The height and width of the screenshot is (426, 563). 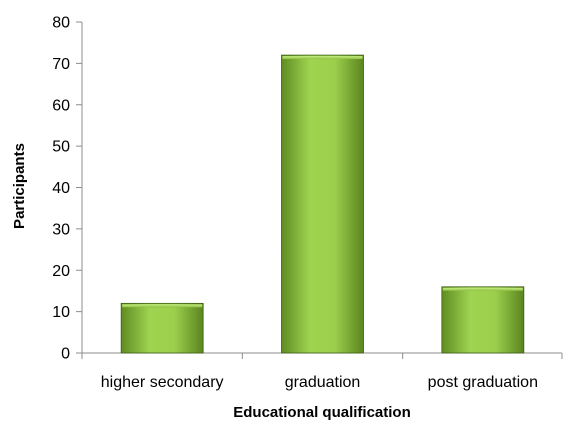 I want to click on y-axis-ticks: 0 10 20 30 40 50 60 70 80, so click(x=67, y=189).